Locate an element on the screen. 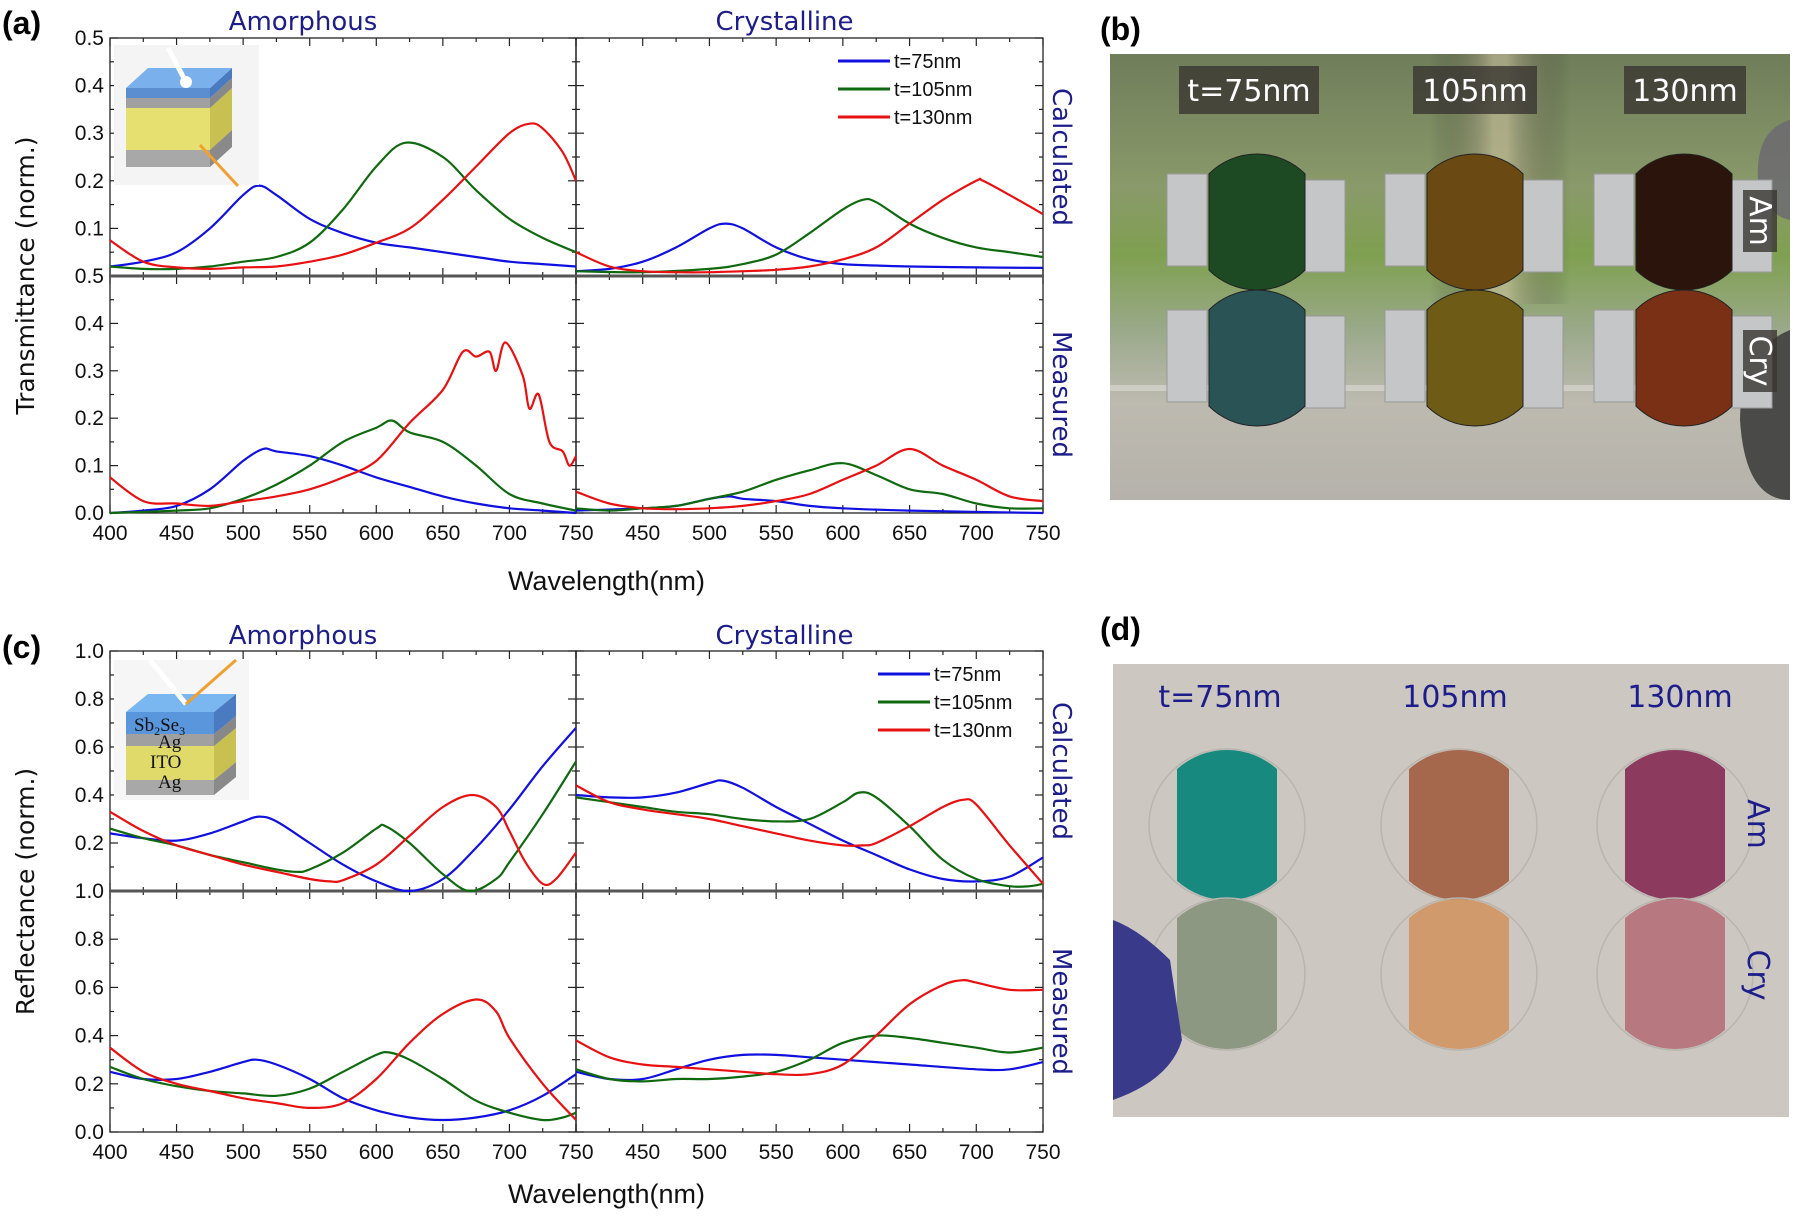 This screenshot has width=1796, height=1217. y-tick-label: 0.6 is located at coordinates (89, 747).